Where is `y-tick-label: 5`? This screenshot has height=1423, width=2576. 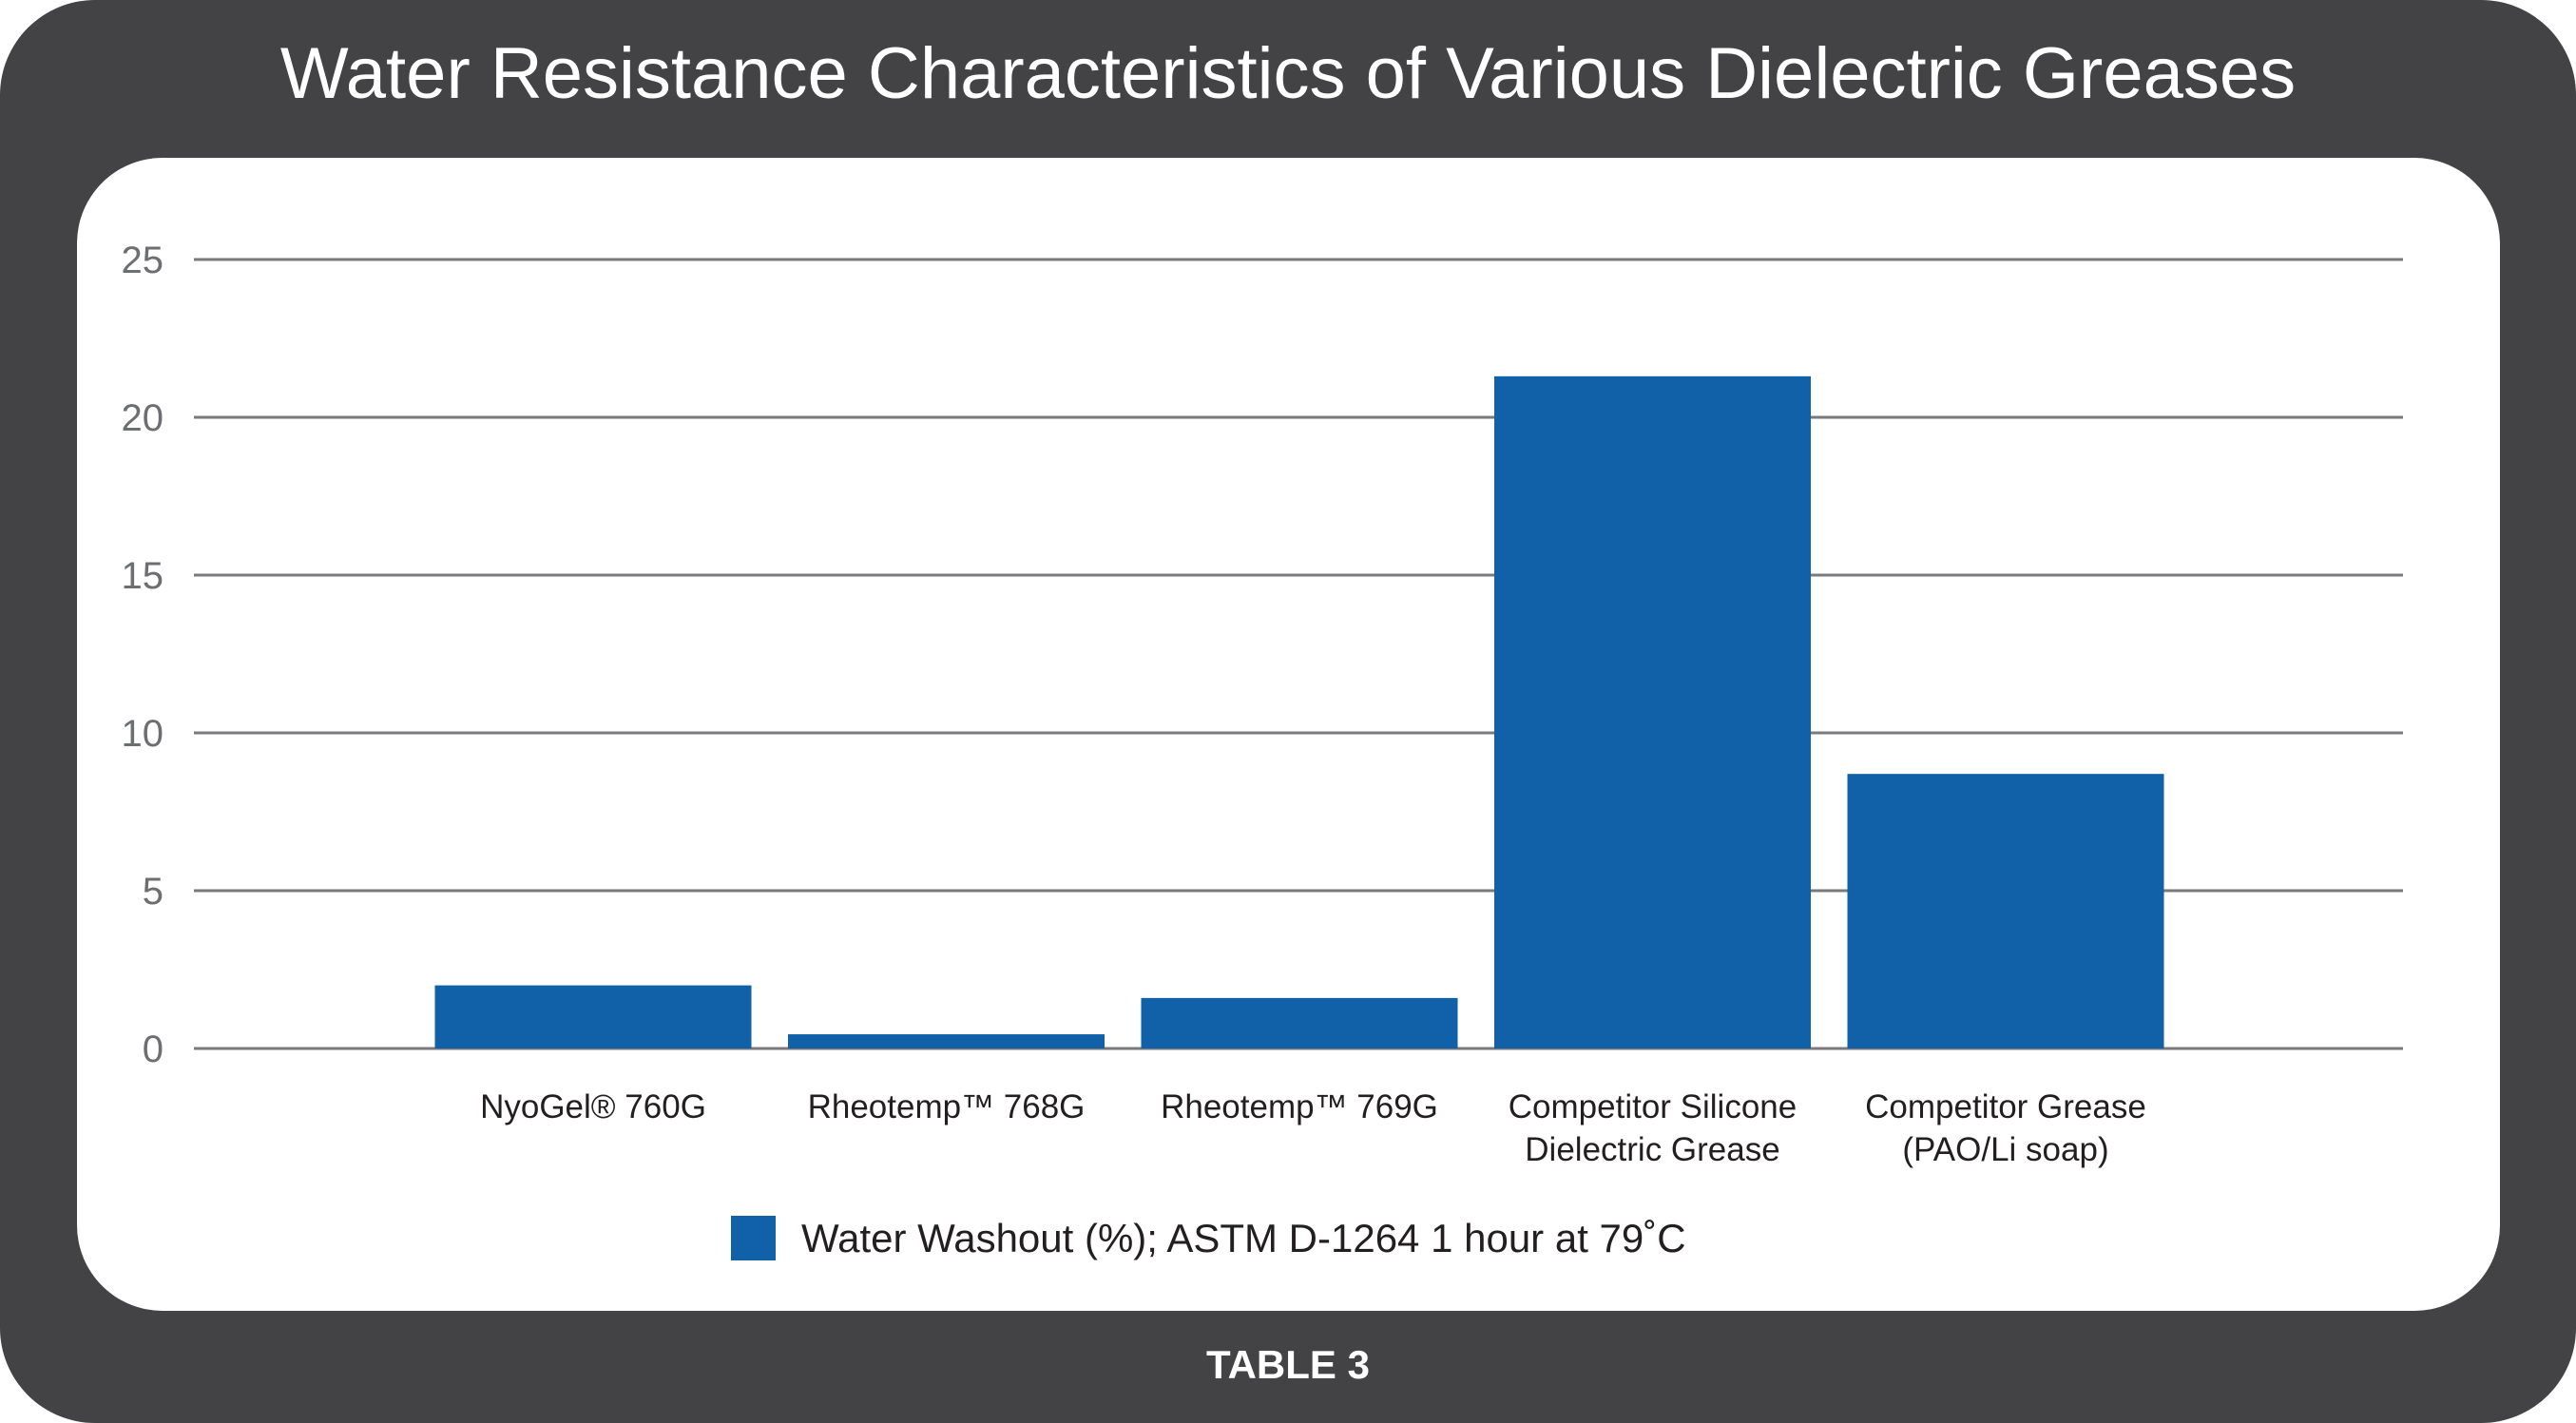
y-tick-label: 5 is located at coordinates (153, 892).